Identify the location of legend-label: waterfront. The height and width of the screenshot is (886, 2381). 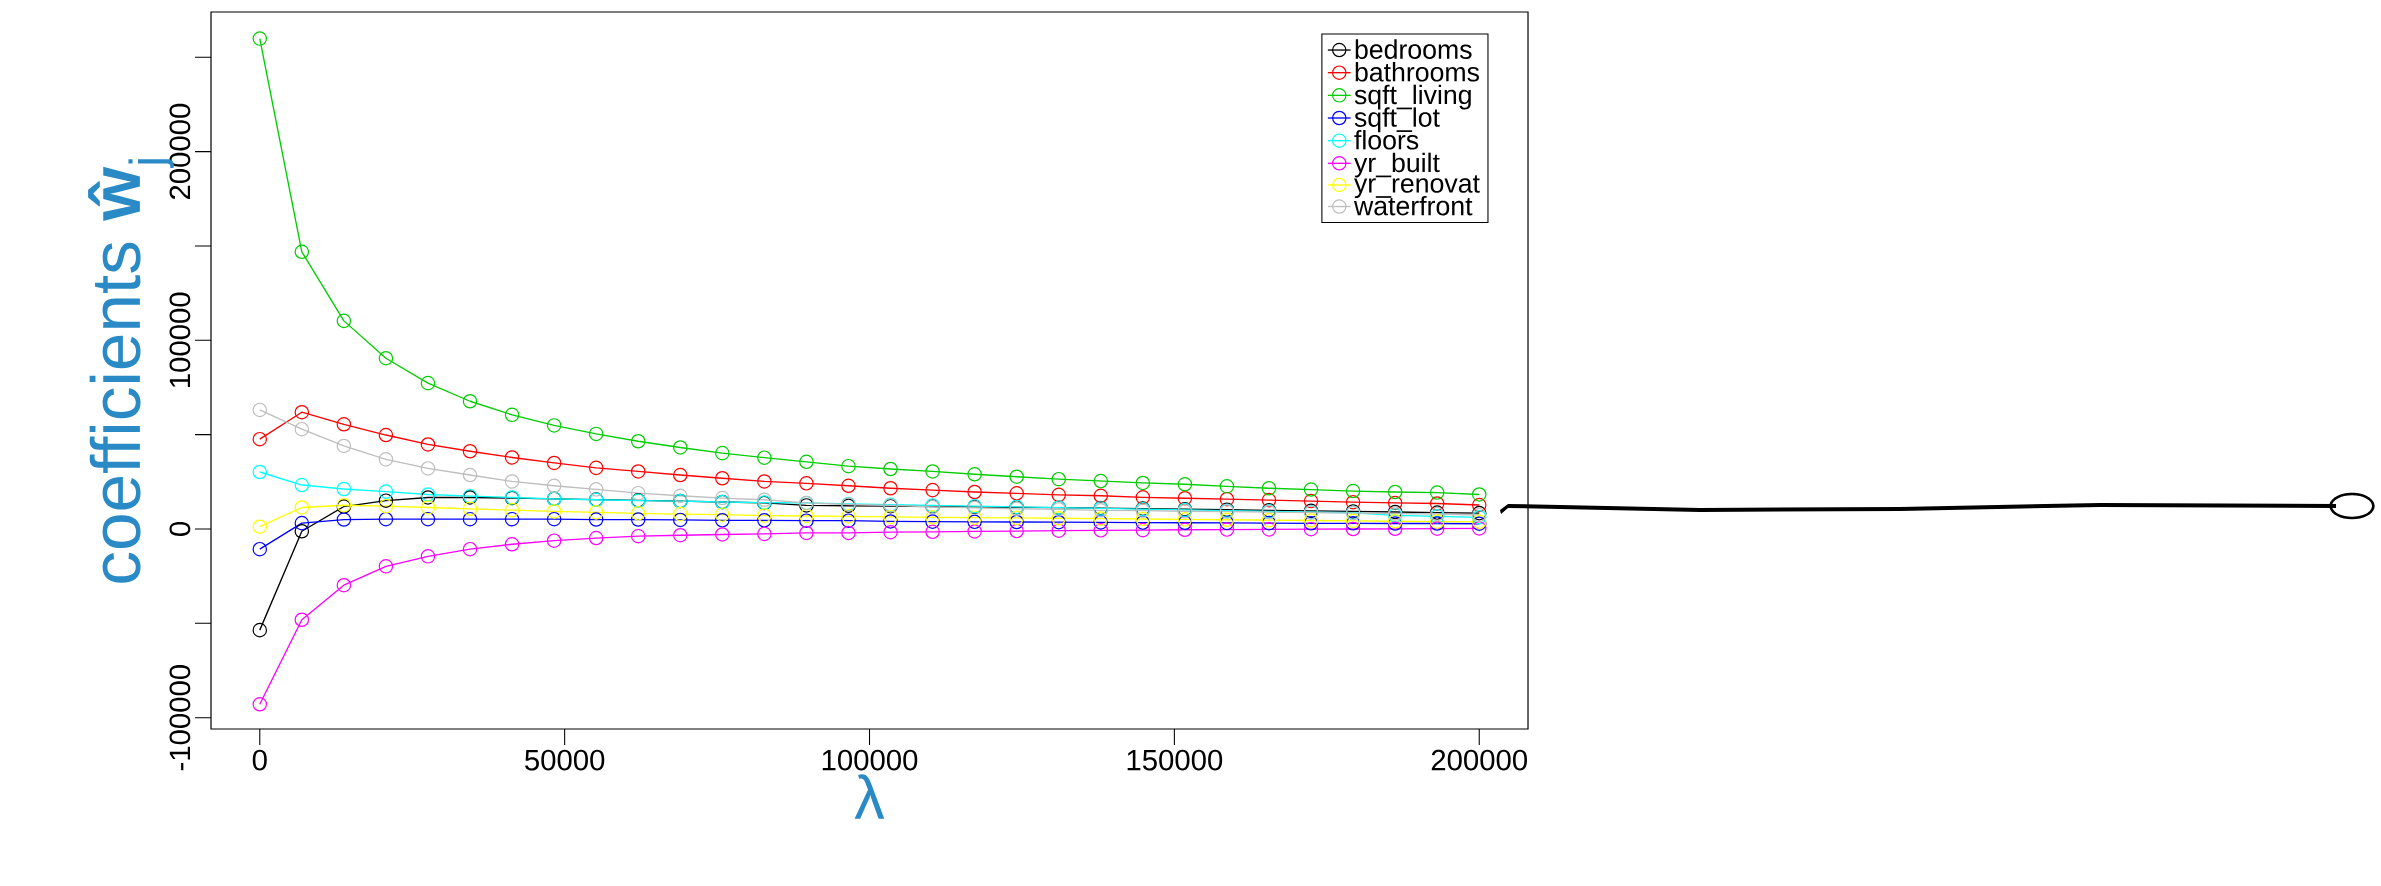
(1413, 205).